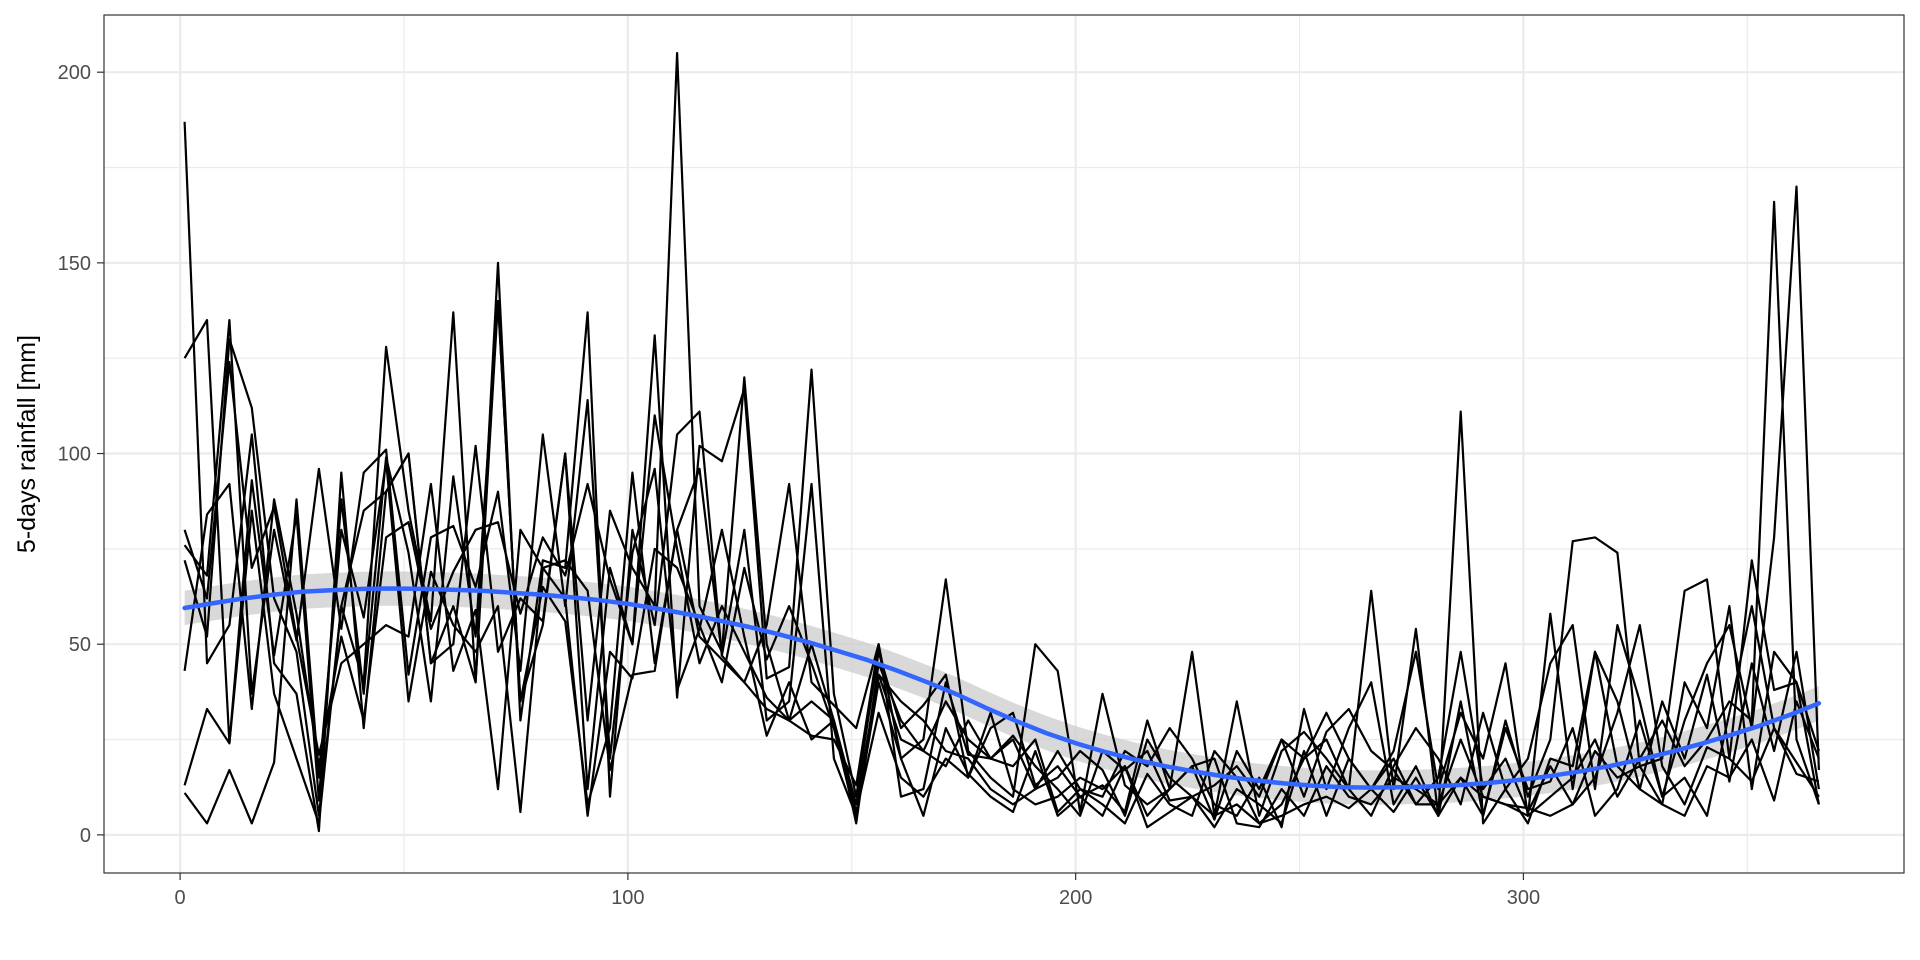 The image size is (1920, 960). I want to click on x-tick-label: 0, so click(180, 898).